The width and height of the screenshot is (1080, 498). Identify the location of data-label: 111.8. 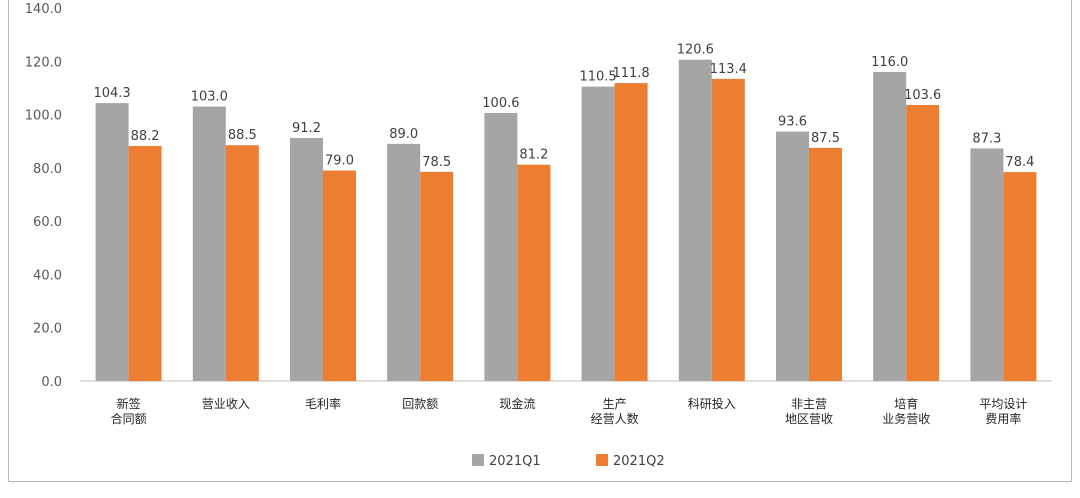
(630, 73).